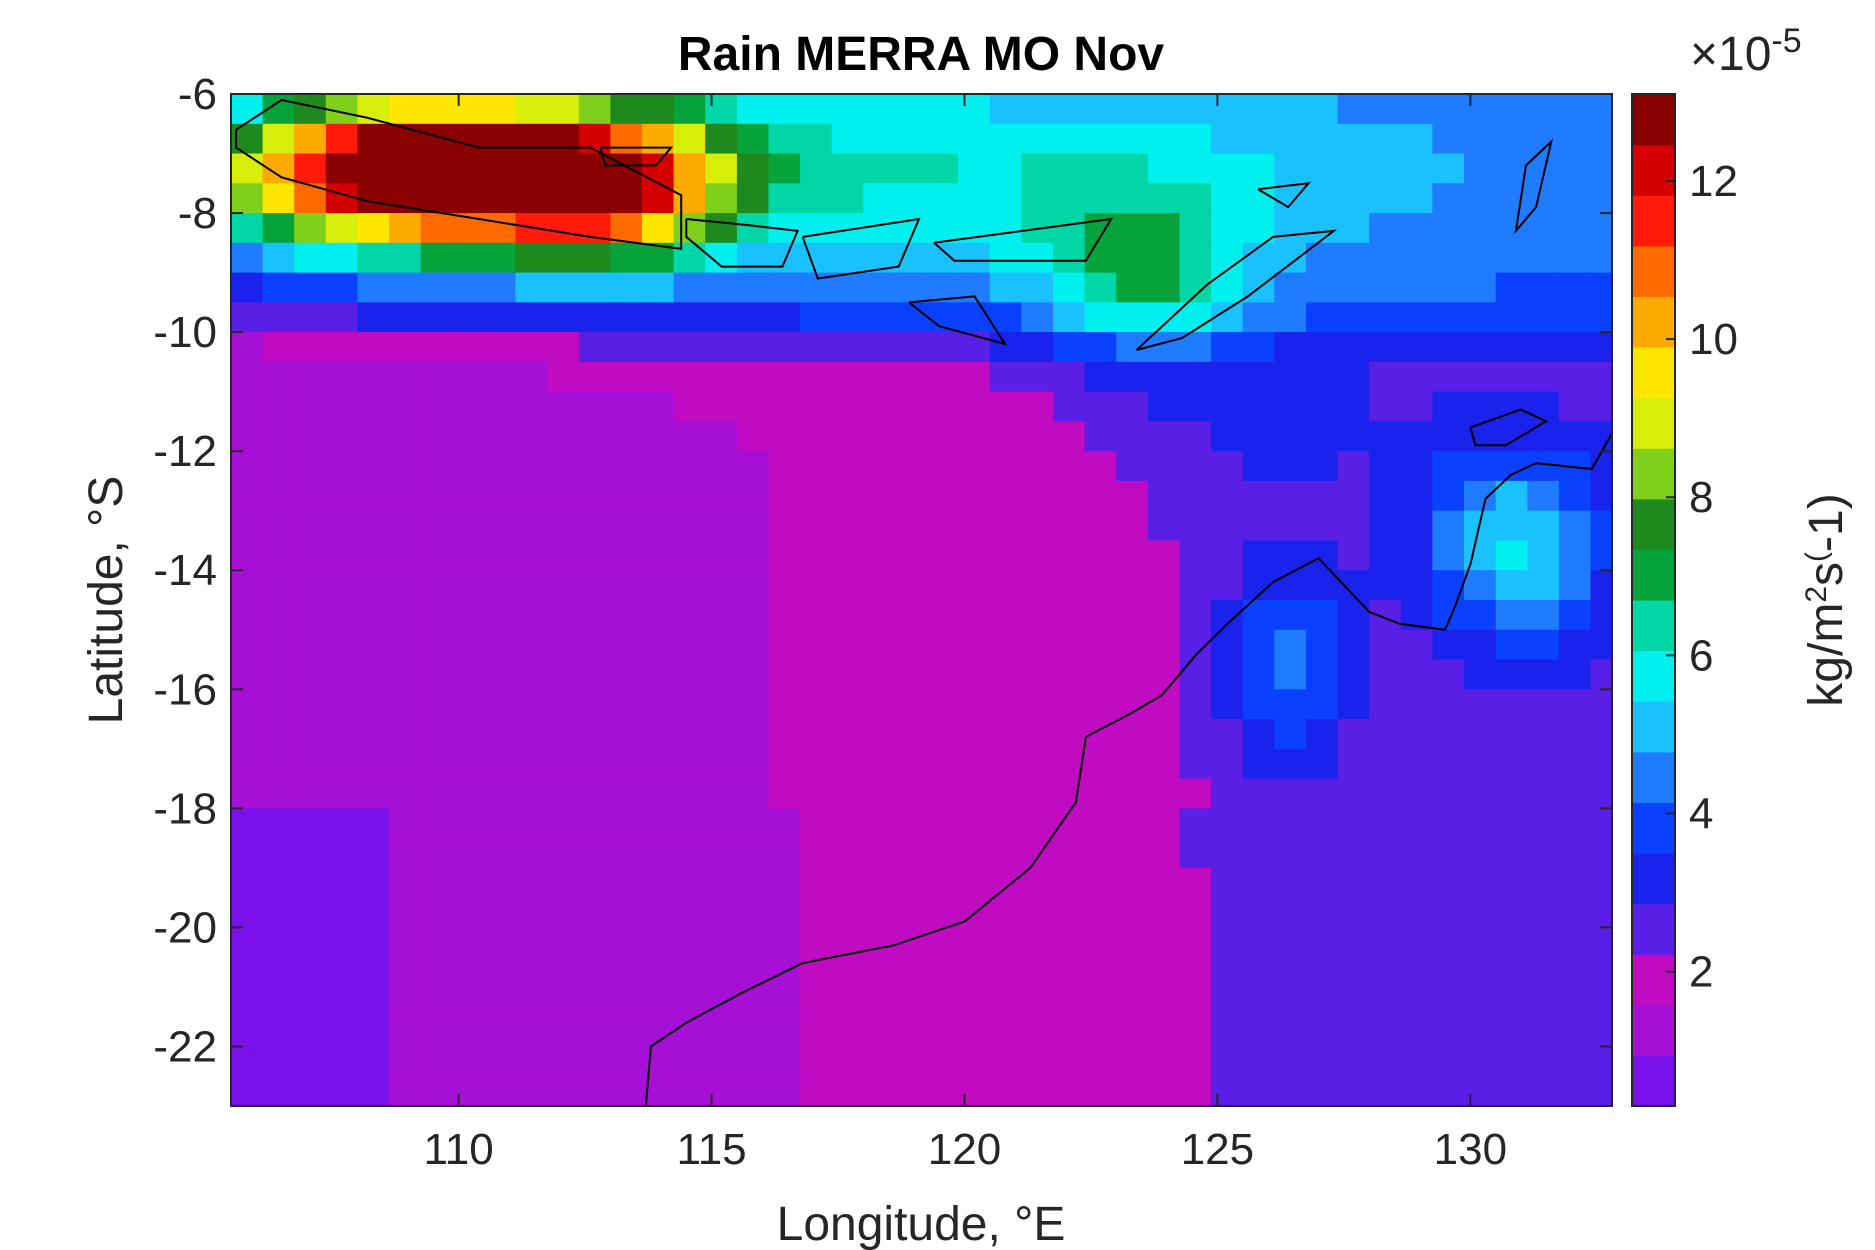 Image resolution: width=1875 pixels, height=1250 pixels. I want to click on coastline-tanimbar, so click(1534, 186).